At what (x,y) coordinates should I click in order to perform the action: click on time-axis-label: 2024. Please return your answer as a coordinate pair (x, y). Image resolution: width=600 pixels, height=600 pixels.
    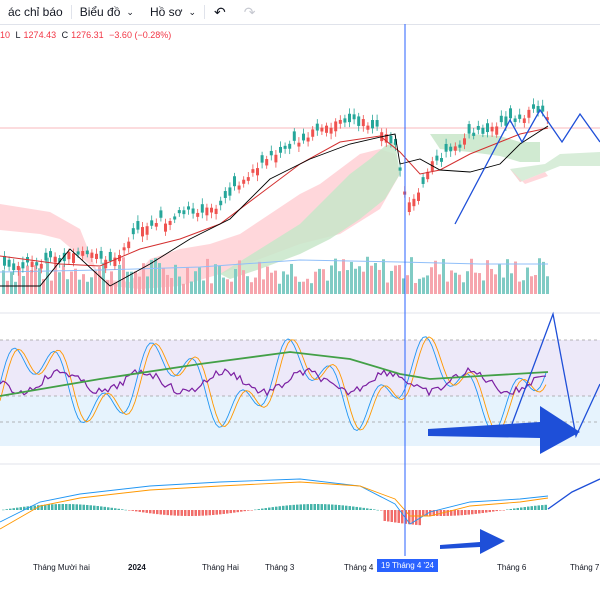
    Looking at the image, I should click on (137, 567).